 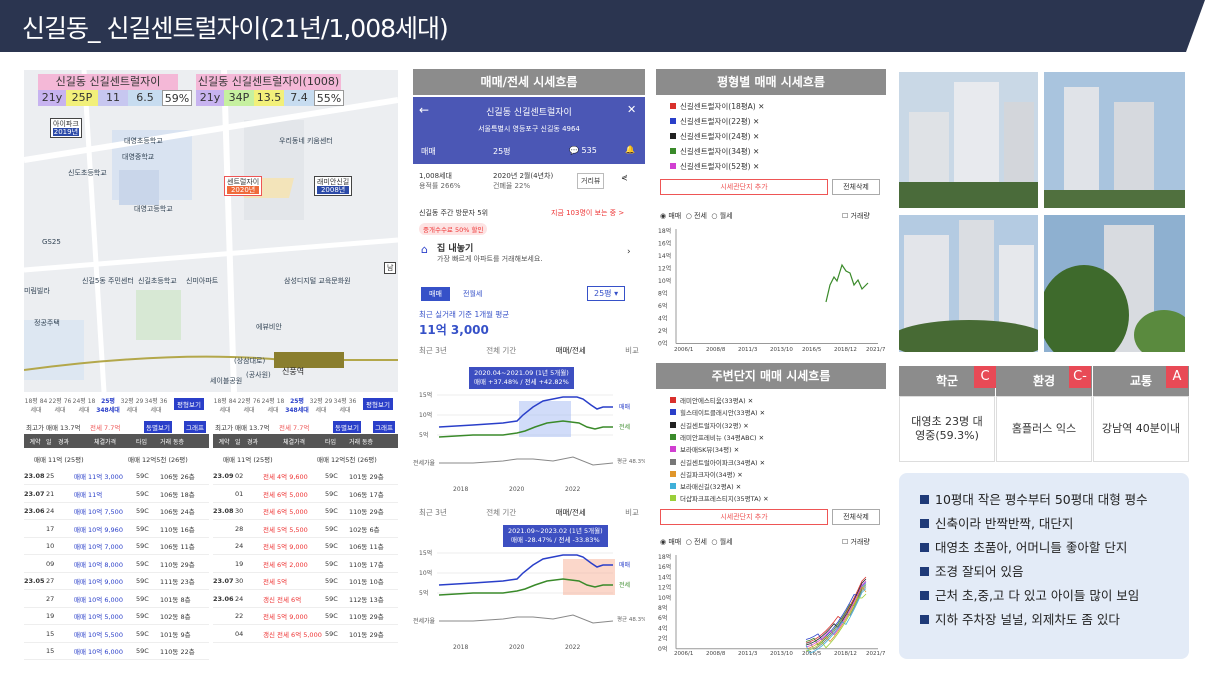 I want to click on table-cell: 110동 29층, so click(x=177, y=564).